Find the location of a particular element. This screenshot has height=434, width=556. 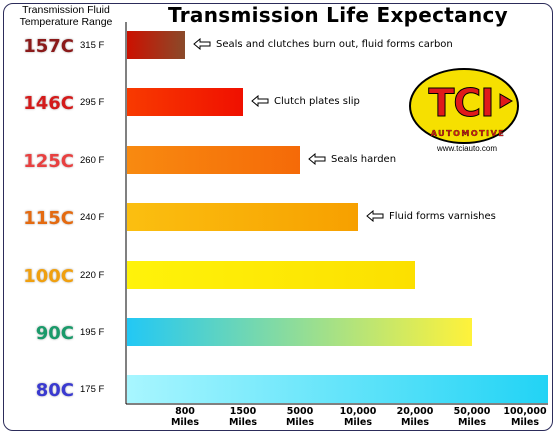

bar-146c is located at coordinates (185, 102).